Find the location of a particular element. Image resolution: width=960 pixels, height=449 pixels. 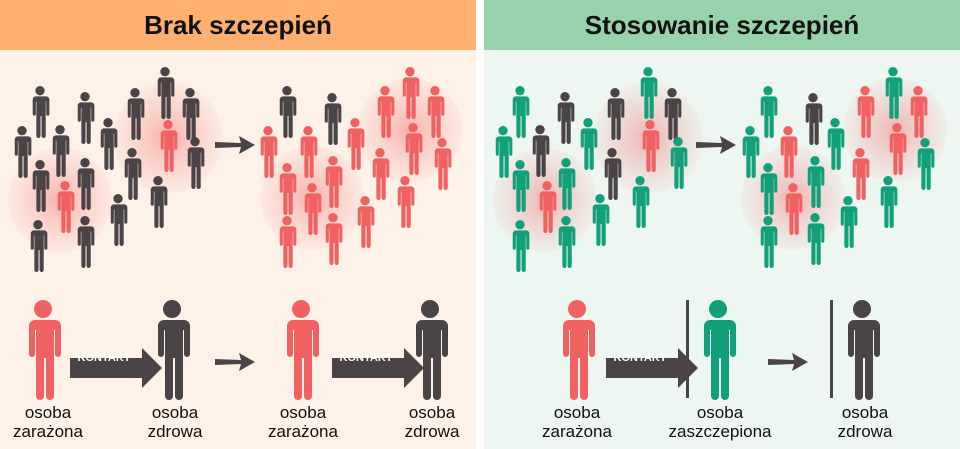

panel-title: Brak szczepień is located at coordinates (238, 25).